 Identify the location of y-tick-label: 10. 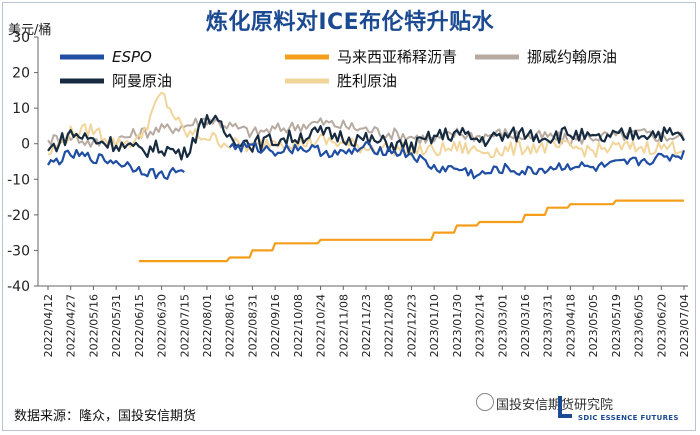
(21, 109).